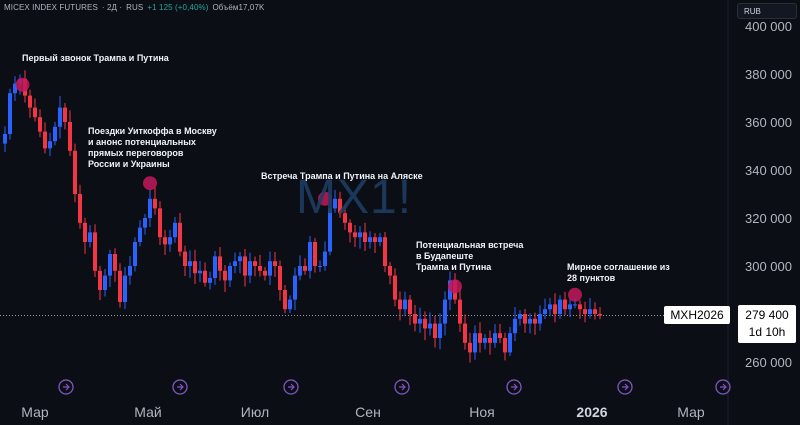 This screenshot has height=425, width=800. I want to click on volume: Объём17,07K, so click(238, 7).